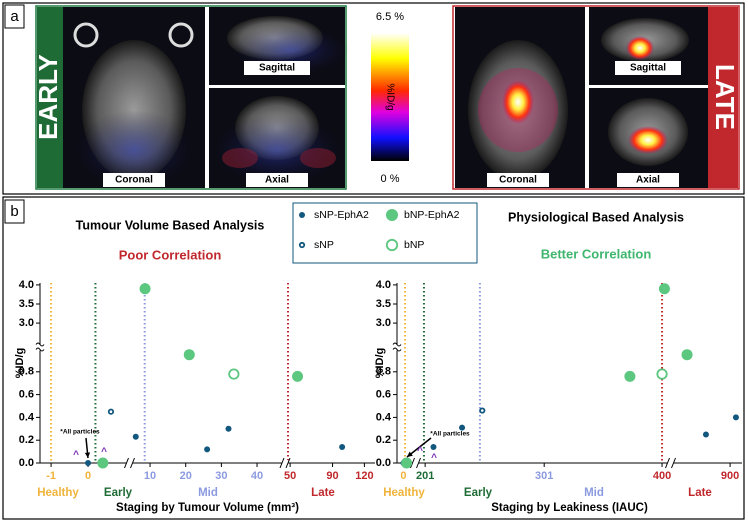  What do you see at coordinates (596, 253) in the screenshot?
I see `chart-subtitle: Better Correlation` at bounding box center [596, 253].